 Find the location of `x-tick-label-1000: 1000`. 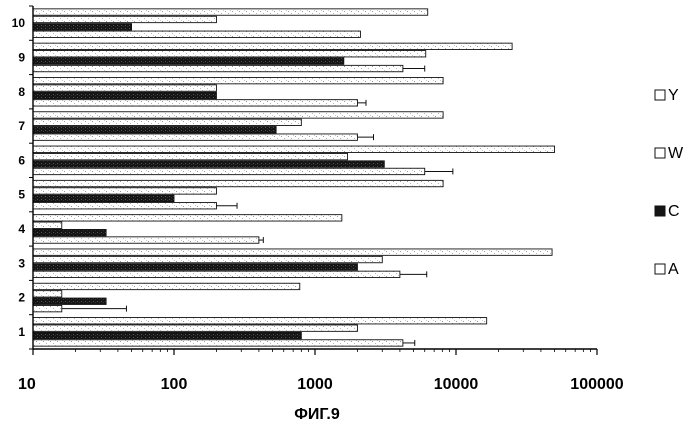

x-tick-label-1000: 1000 is located at coordinates (315, 384).